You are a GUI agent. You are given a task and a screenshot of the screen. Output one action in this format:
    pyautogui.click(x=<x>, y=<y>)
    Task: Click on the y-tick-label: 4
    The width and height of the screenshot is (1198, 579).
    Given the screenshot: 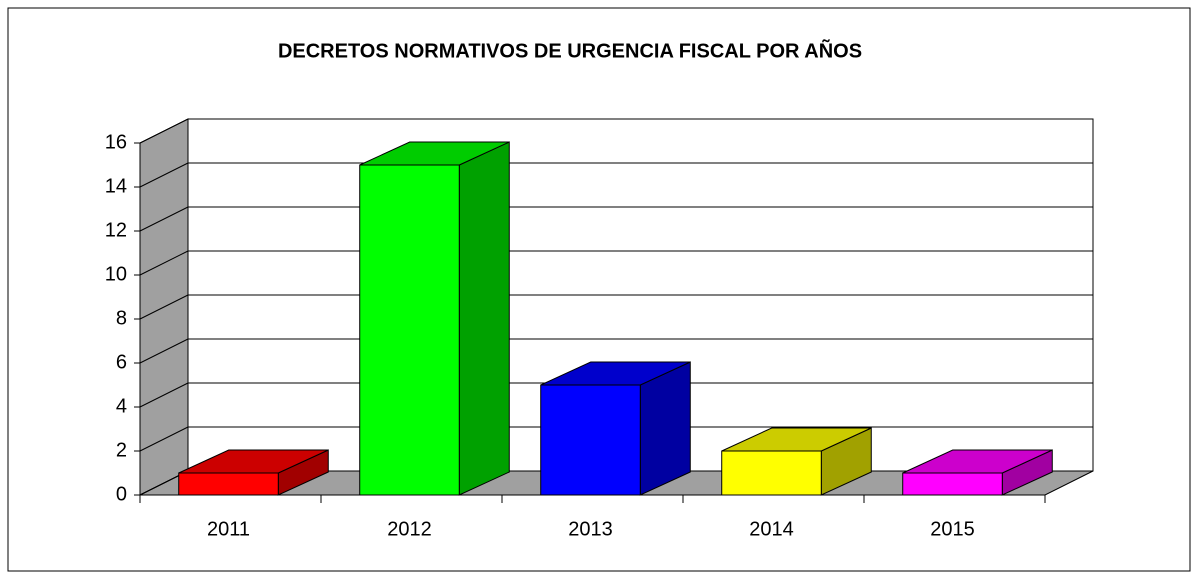 What is the action you would take?
    pyautogui.click(x=121, y=406)
    